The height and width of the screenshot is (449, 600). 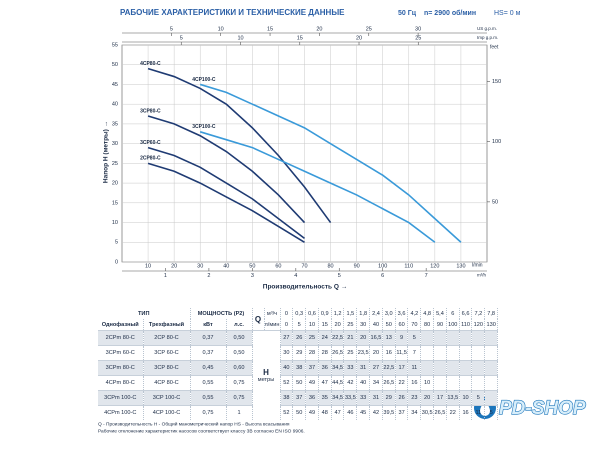 I want to click on table-cell: 50, so click(x=389, y=325).